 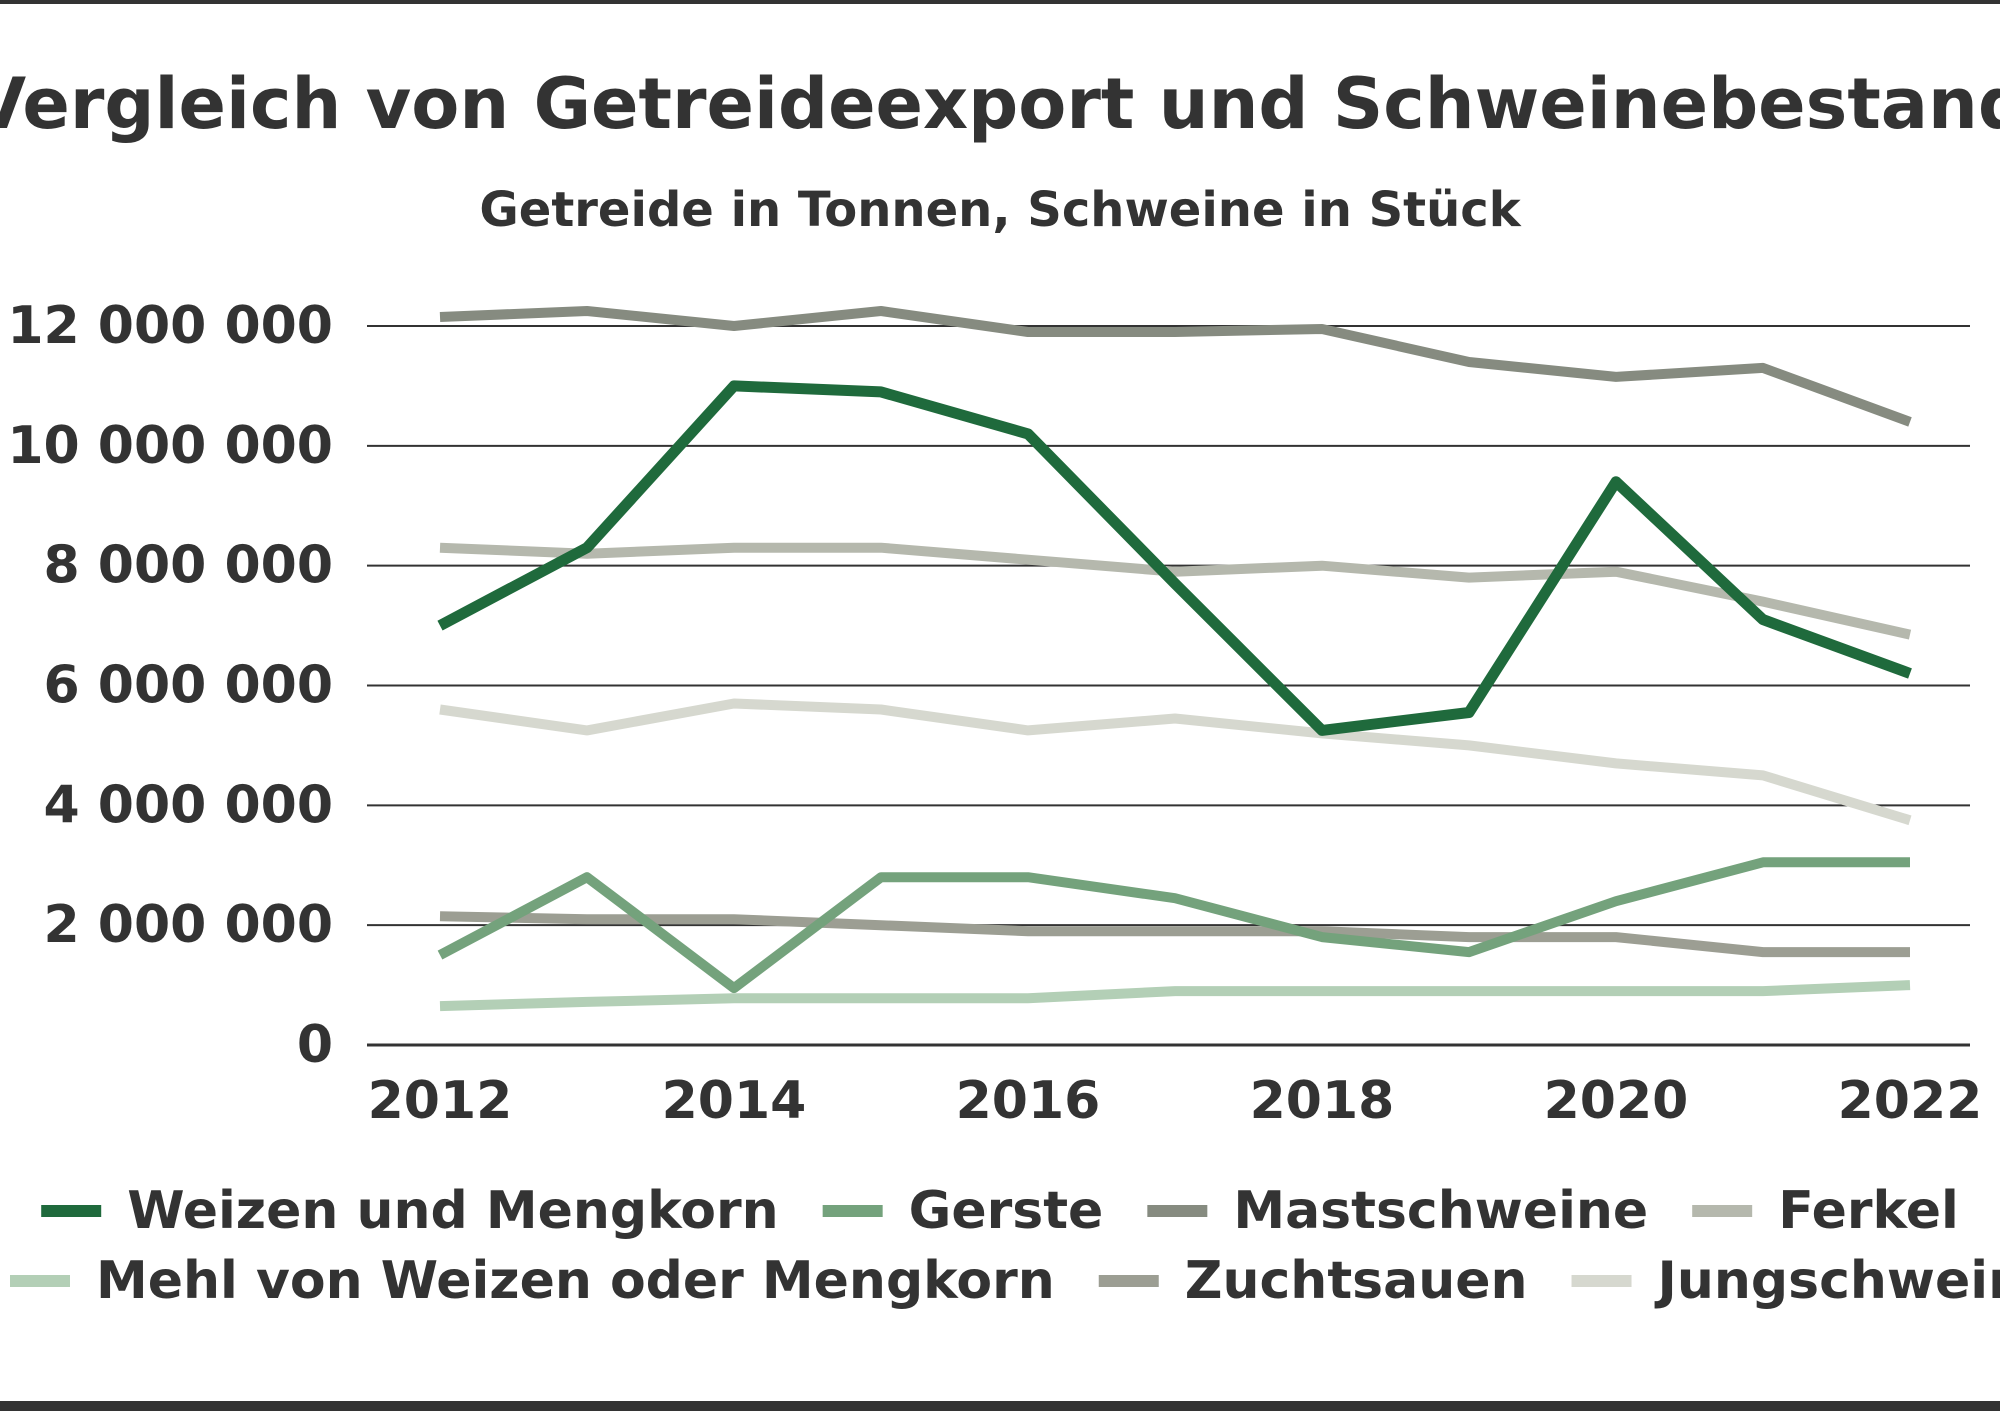 What do you see at coordinates (1440, 1211) in the screenshot?
I see `legend-label-mastschweine: Mastschweine` at bounding box center [1440, 1211].